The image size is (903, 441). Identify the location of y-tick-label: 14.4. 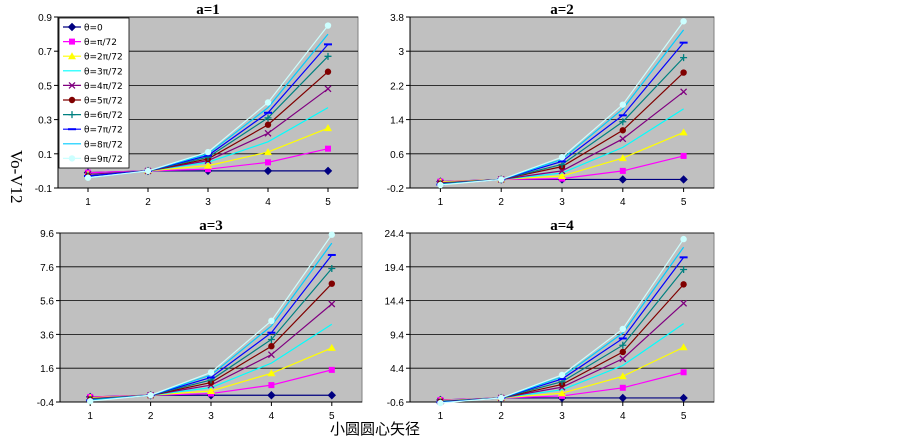
(395, 302).